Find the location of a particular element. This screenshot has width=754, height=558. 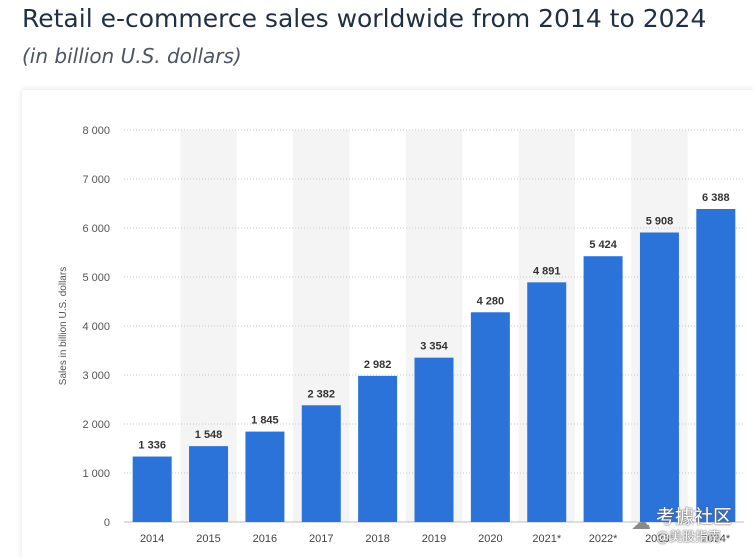

data-label: 6 388 is located at coordinates (716, 198).